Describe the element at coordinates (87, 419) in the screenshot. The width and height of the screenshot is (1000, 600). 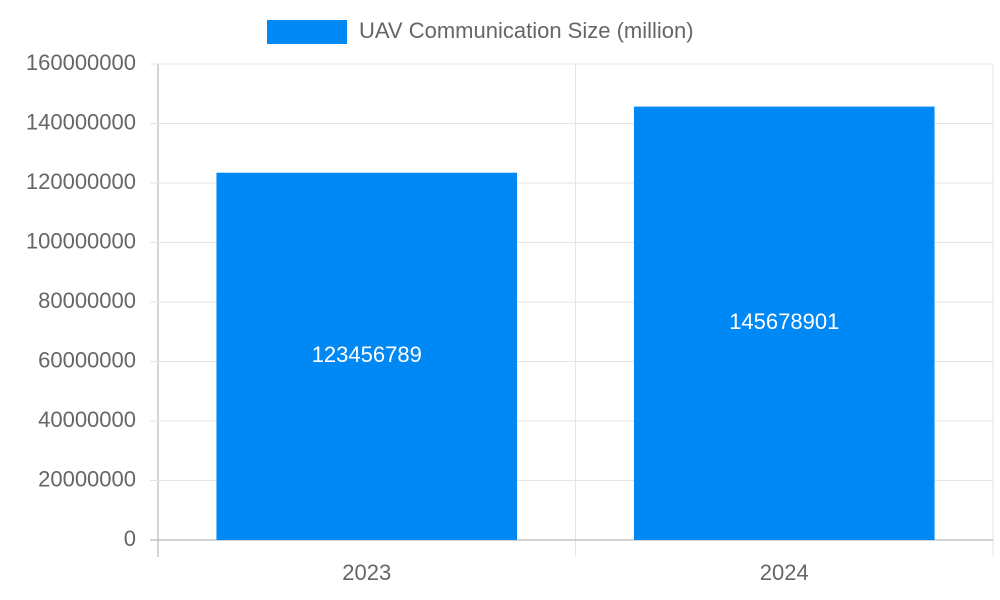
I see `y-tick-label: 40000000` at that location.